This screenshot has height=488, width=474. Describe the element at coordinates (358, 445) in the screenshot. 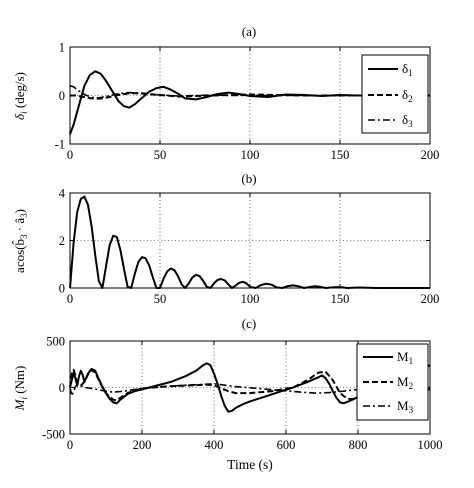

I see `x-tick-label: 800` at that location.